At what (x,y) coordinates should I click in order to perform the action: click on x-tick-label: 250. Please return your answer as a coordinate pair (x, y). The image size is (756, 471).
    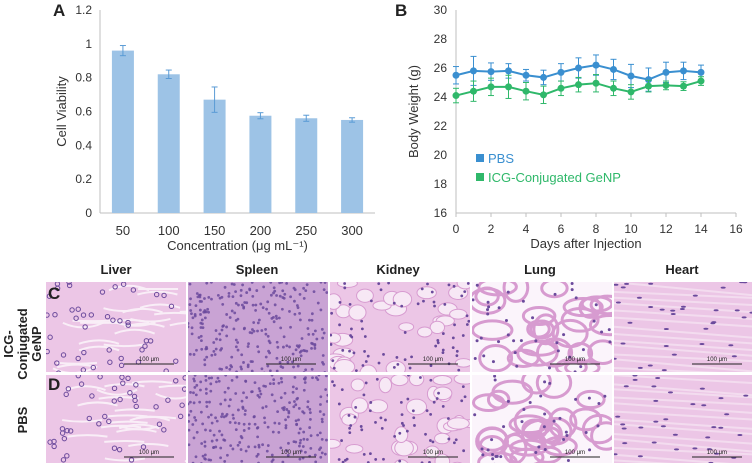
    Looking at the image, I should click on (306, 230).